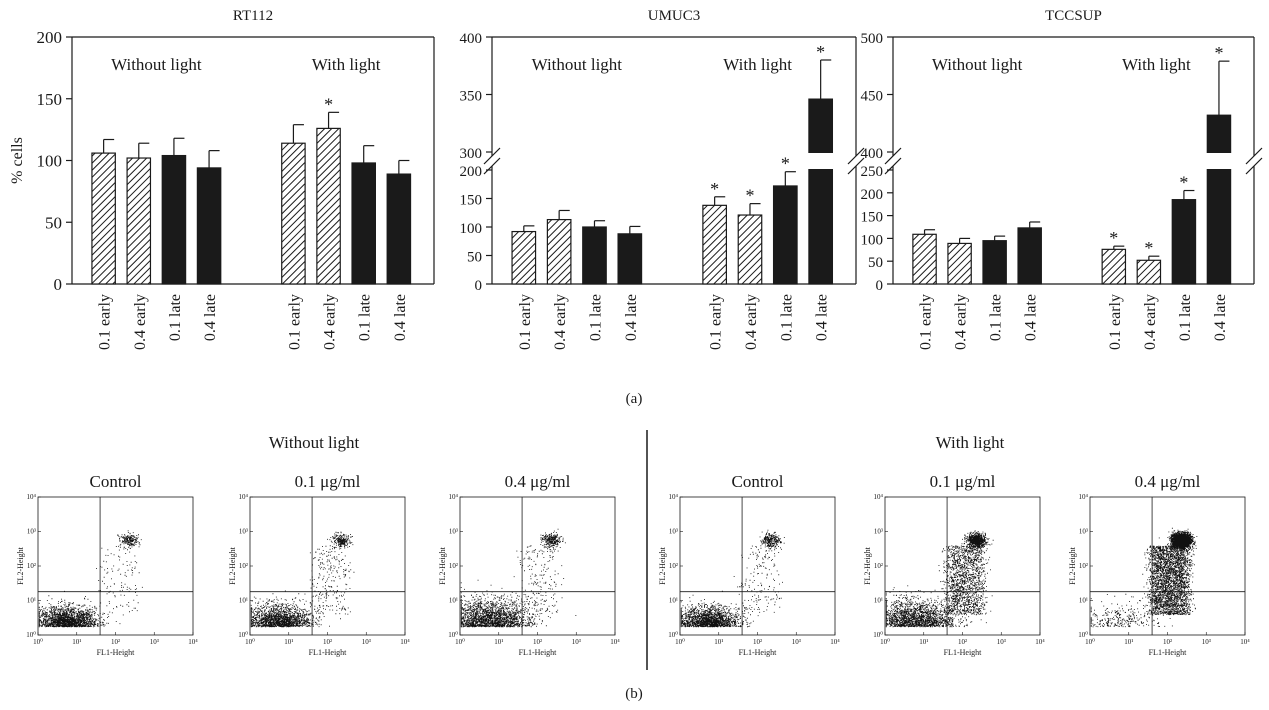  I want to click on y-tick-label: 300, so click(471, 154).